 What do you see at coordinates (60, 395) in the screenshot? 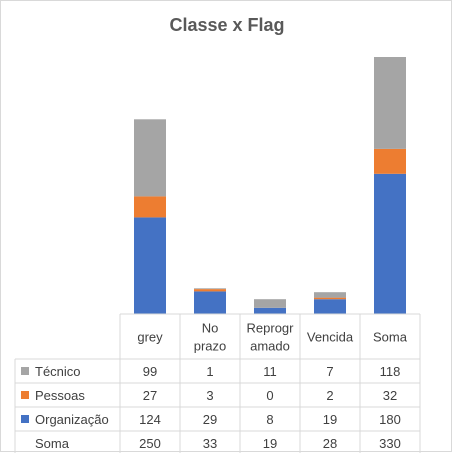
I see `row-label-pessoas: Pessoas` at bounding box center [60, 395].